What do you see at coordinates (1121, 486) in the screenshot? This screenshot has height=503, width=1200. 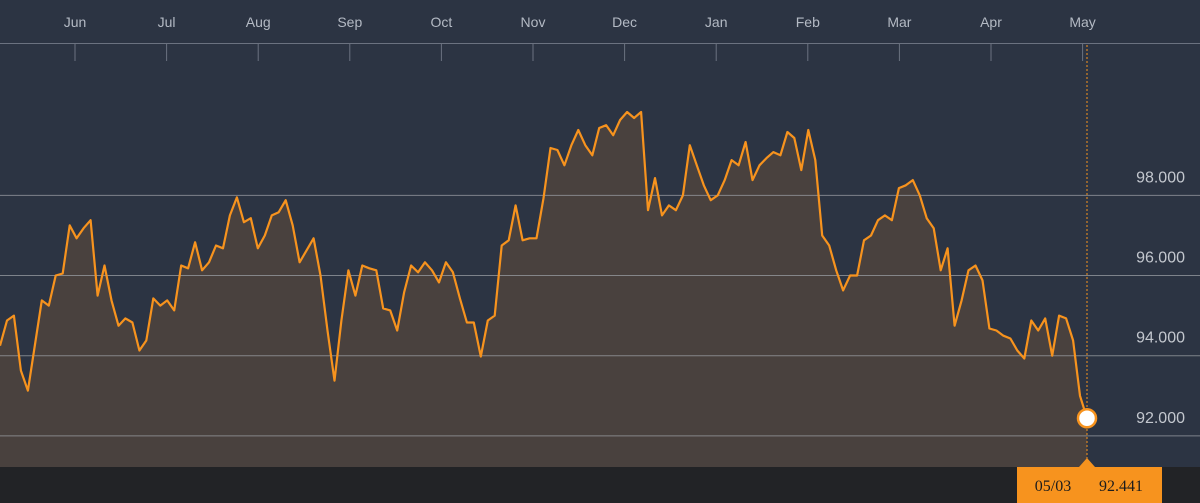 I see `current-value: 92.441` at bounding box center [1121, 486].